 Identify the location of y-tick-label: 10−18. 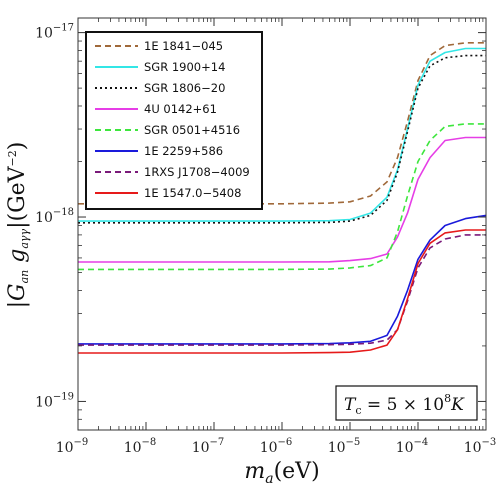
(54, 216).